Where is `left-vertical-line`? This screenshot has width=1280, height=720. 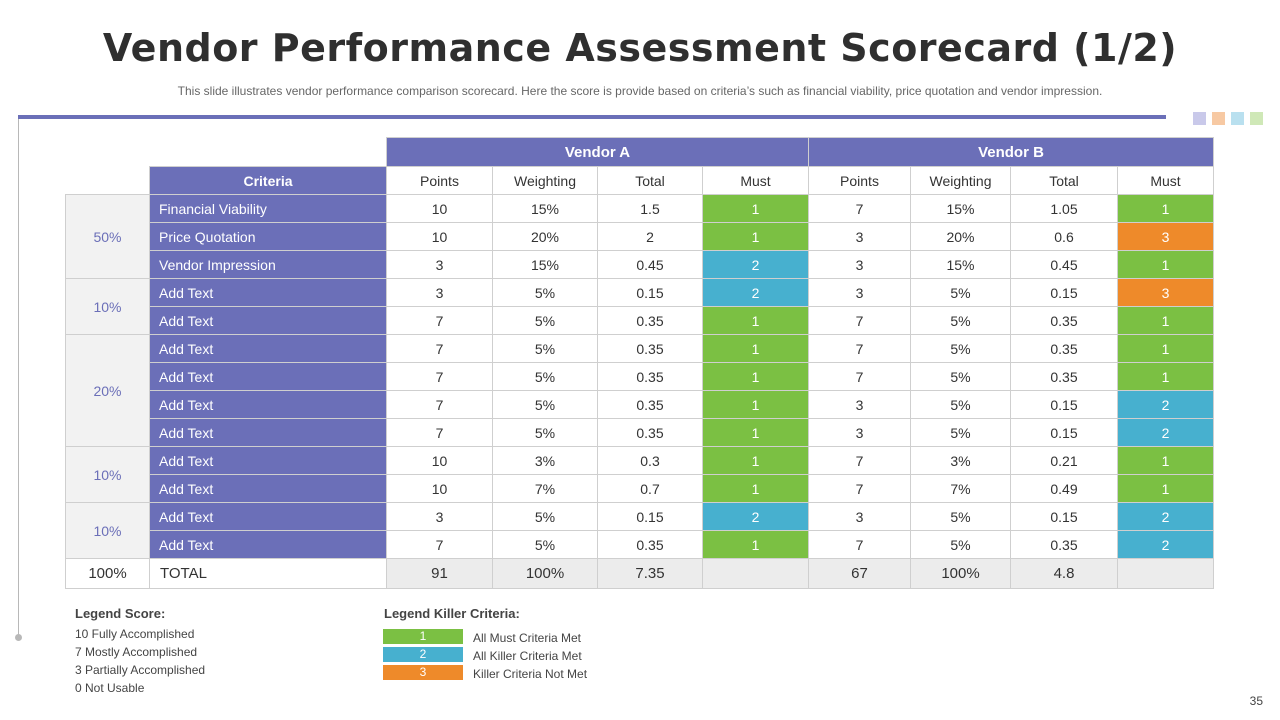 left-vertical-line is located at coordinates (18, 378).